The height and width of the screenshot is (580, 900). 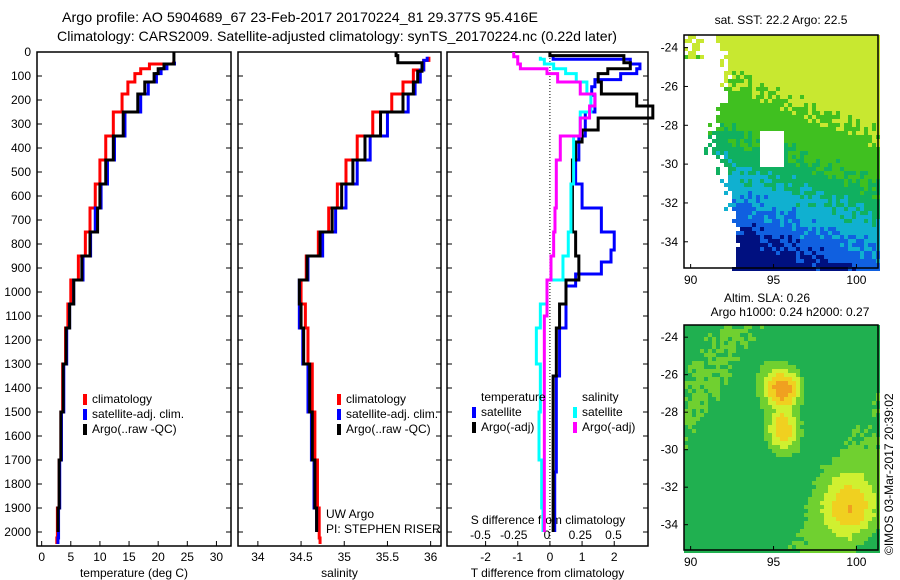 I want to click on depth-tick-label: 1200, so click(x=17, y=340).